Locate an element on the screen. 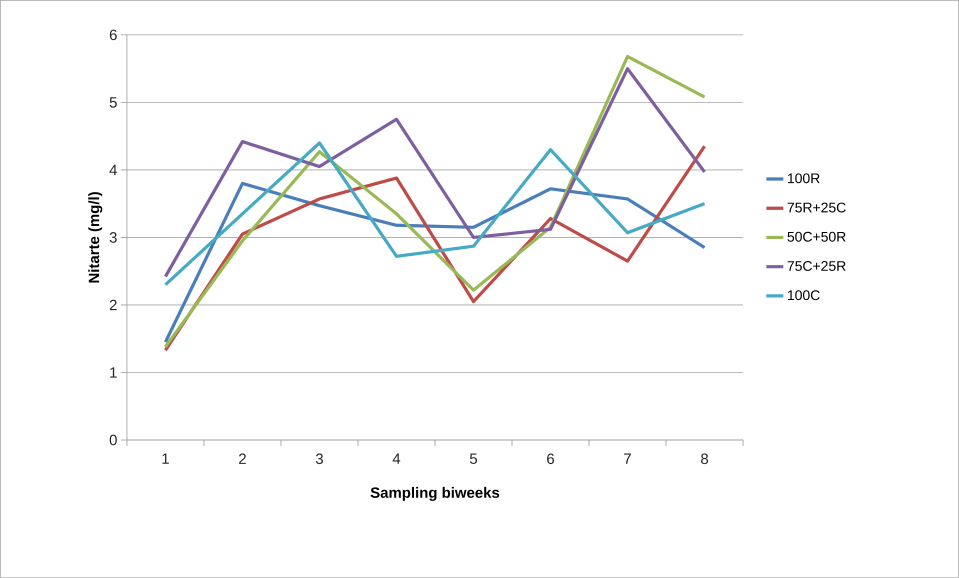 The width and height of the screenshot is (959, 578). x-tick-label: 4 is located at coordinates (396, 459).